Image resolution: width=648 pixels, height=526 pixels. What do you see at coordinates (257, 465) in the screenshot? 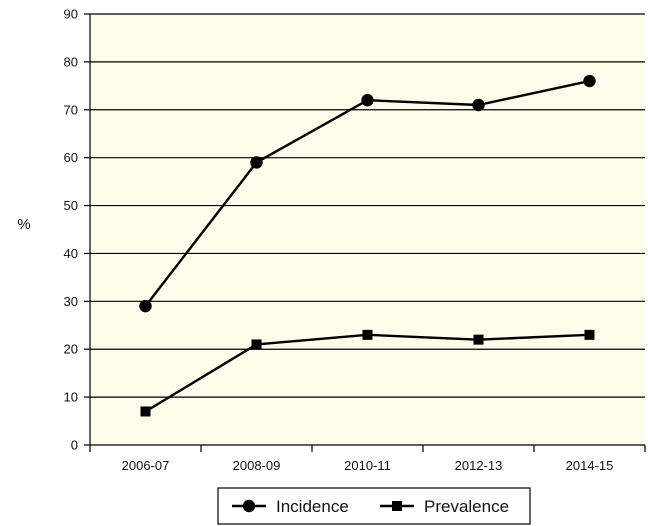
I see `x-tick-label: 2008-09` at bounding box center [257, 465].